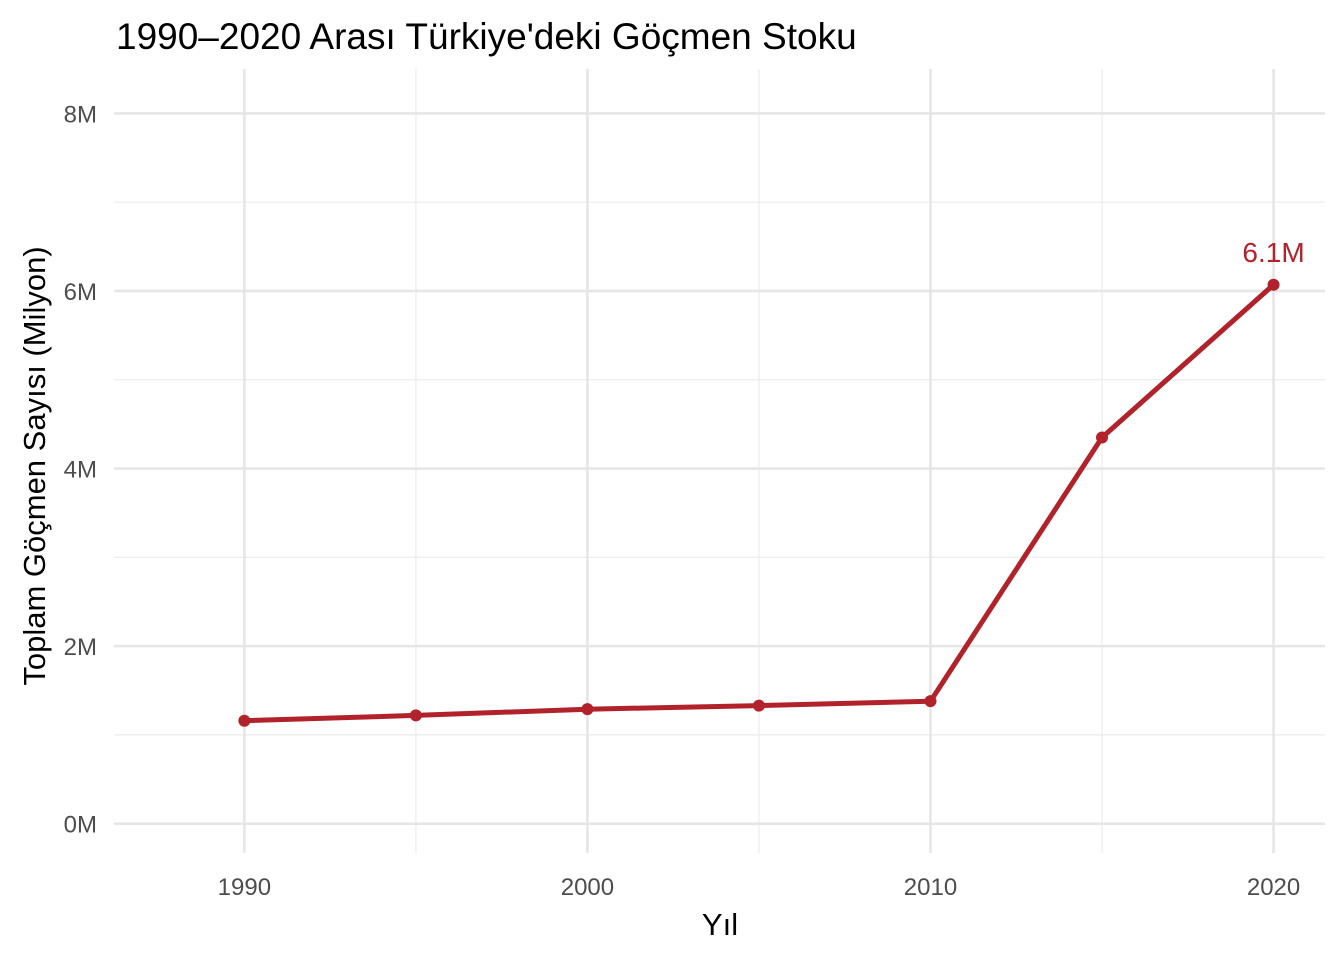 The image size is (1344, 960). Describe the element at coordinates (80, 292) in the screenshot. I see `y-tick-label: 6M` at that location.